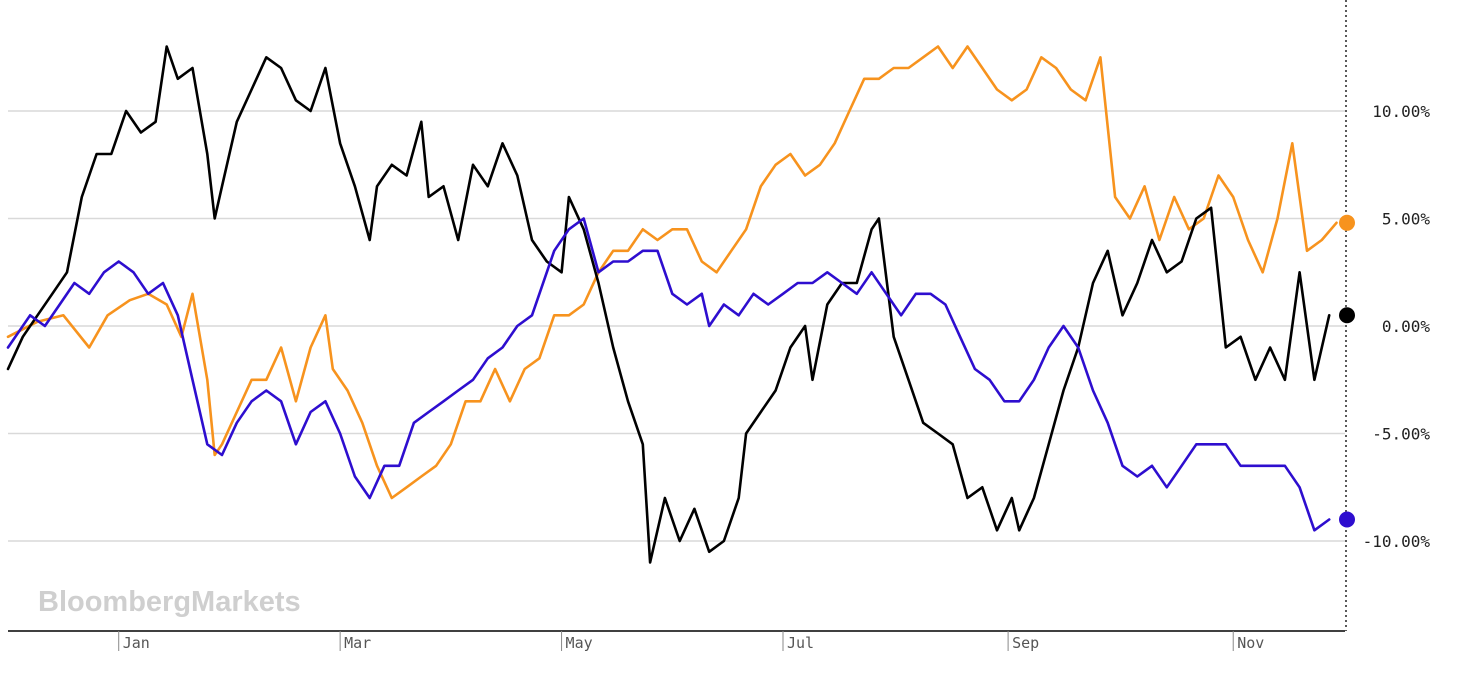 Image resolution: width=1470 pixels, height=673 pixels. I want to click on watermark-logo: BloombergMarkets, so click(169, 602).